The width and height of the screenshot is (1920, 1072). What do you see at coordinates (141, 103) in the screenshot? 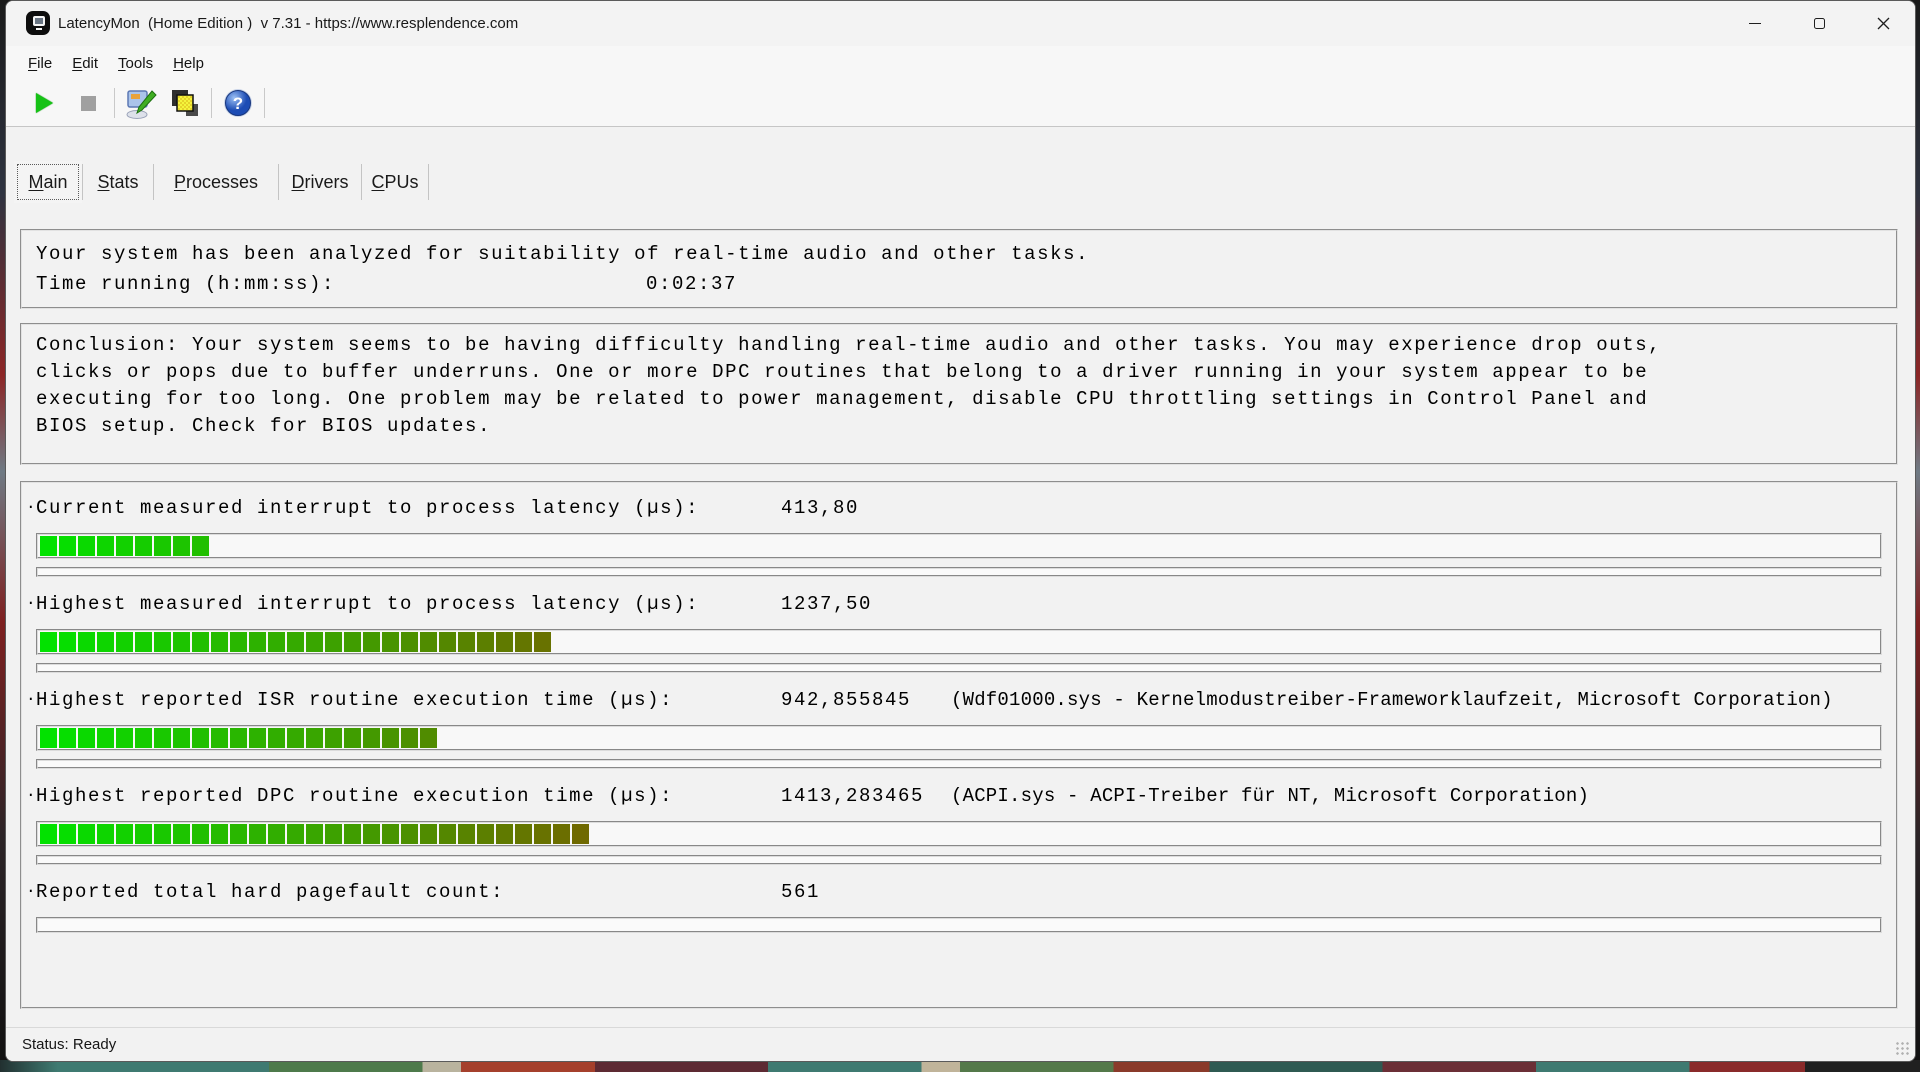
I see `analyze-button` at bounding box center [141, 103].